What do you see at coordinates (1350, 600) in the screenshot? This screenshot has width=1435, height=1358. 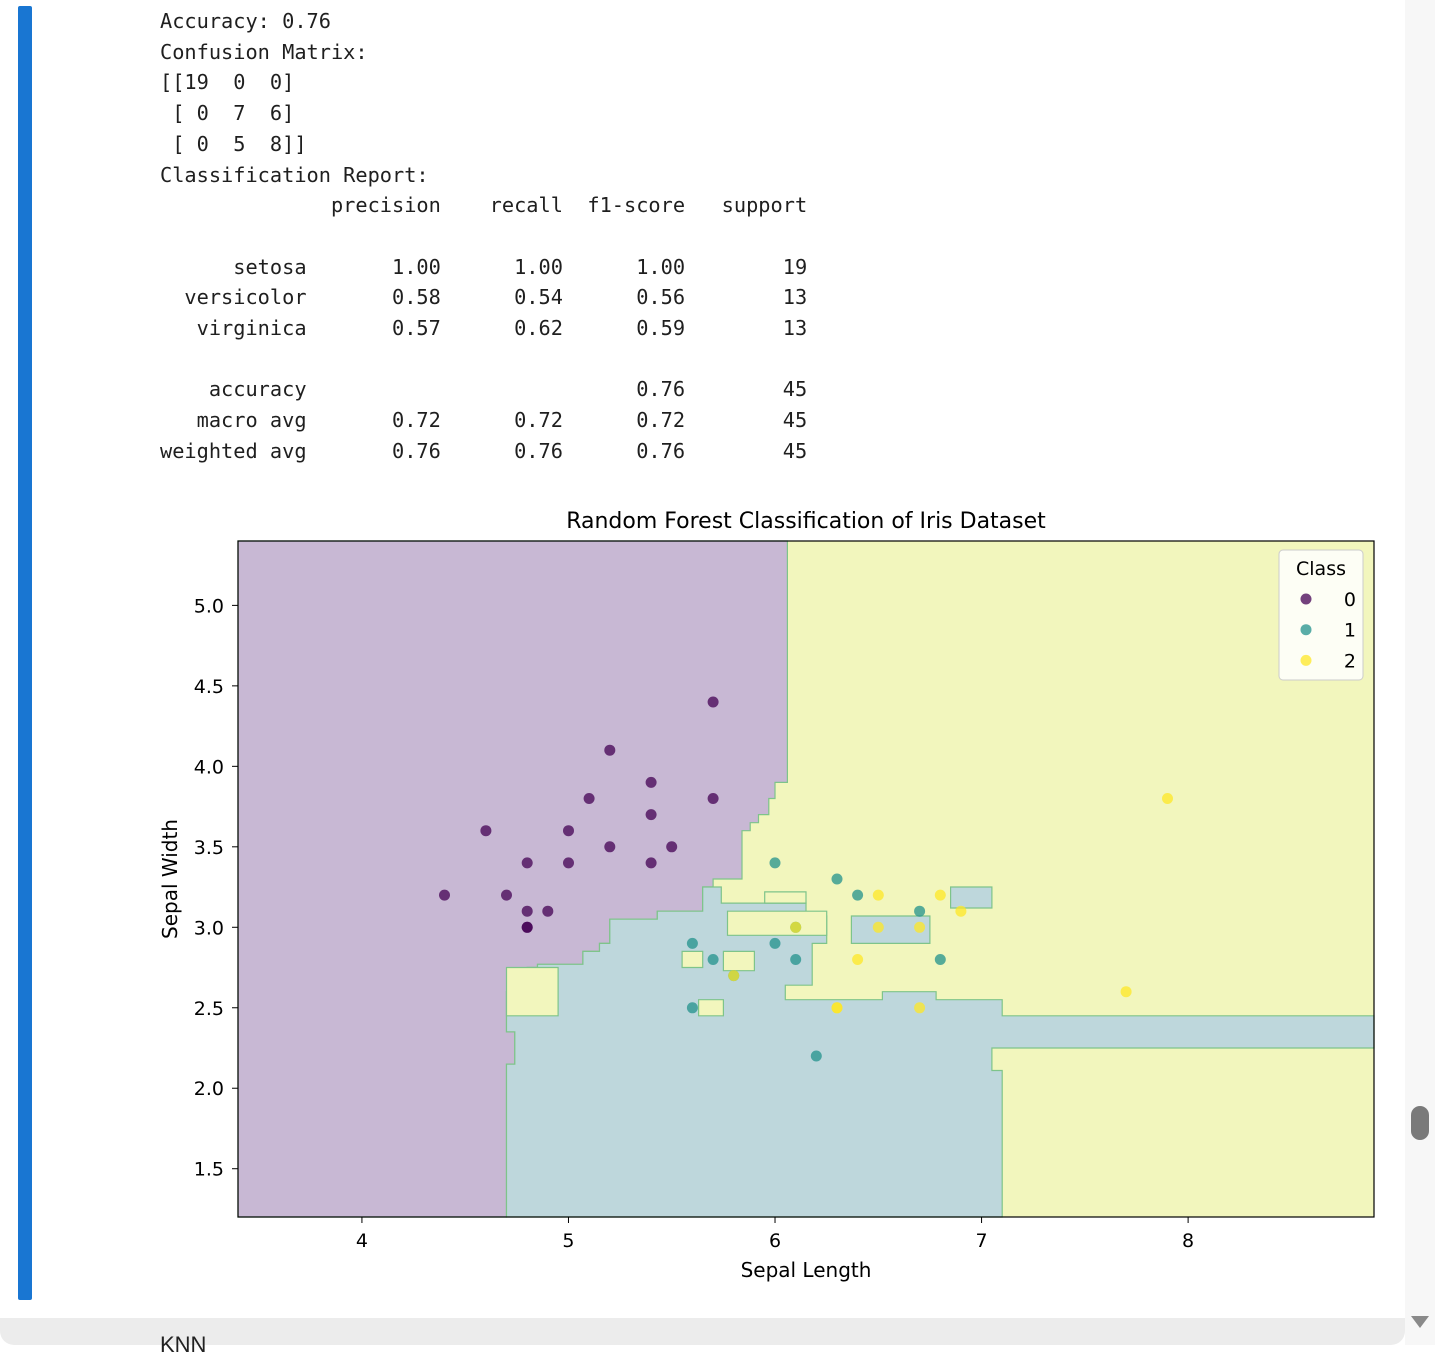 I see `legend-label: 0` at bounding box center [1350, 600].